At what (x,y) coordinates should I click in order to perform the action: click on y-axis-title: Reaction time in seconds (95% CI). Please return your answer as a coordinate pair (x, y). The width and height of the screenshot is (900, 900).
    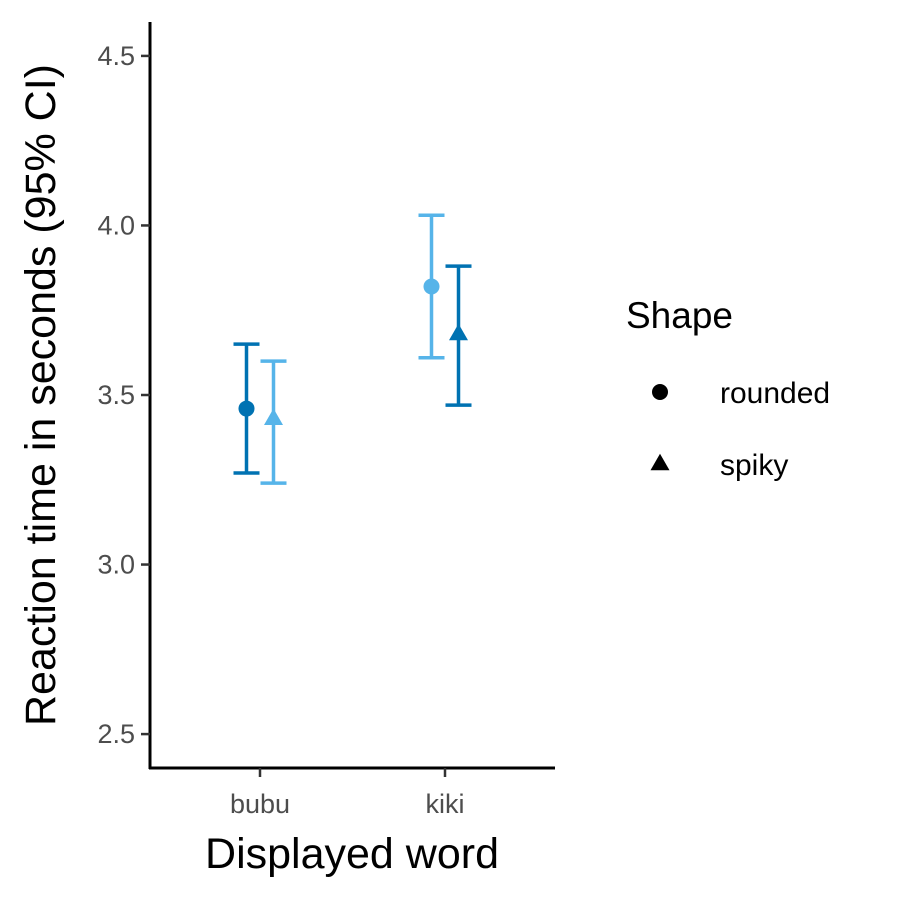
    Looking at the image, I should click on (41, 395).